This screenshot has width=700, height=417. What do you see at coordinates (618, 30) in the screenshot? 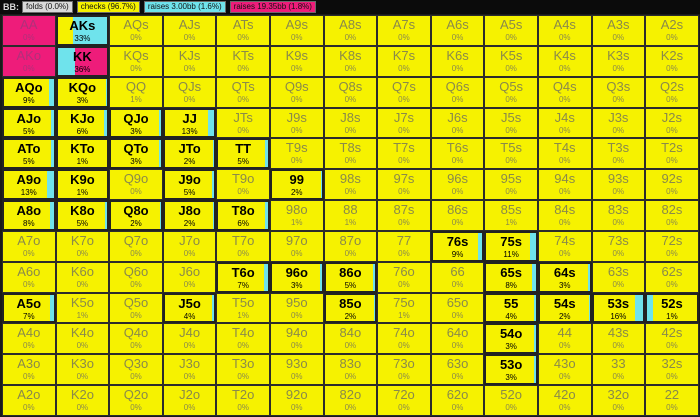
I see `hand-cell: A3s 0%` at bounding box center [618, 30].